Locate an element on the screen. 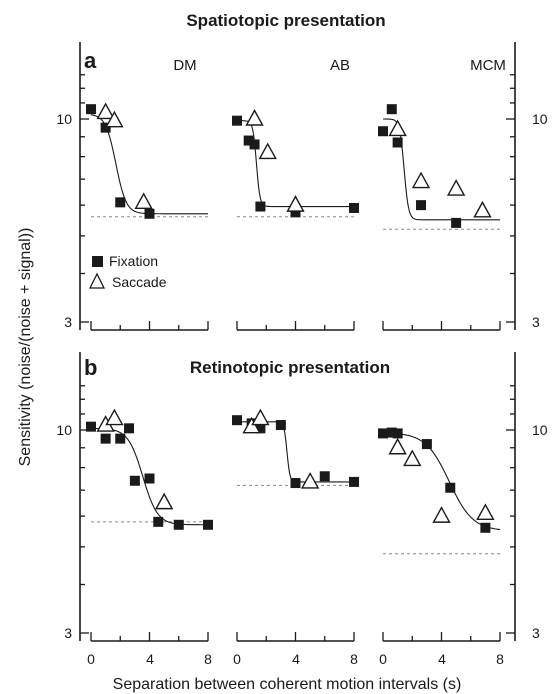 The image size is (554, 694). panel-b-y-tick-3-left: 3 is located at coordinates (68, 633).